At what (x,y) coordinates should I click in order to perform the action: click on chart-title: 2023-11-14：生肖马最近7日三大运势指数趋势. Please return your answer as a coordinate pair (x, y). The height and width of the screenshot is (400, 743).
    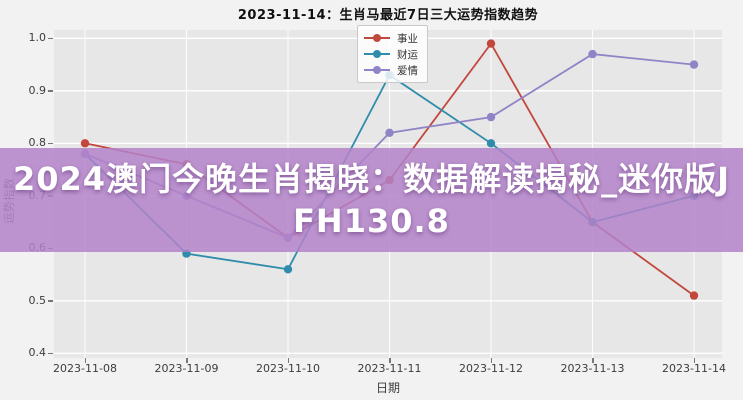
    Looking at the image, I should click on (388, 15).